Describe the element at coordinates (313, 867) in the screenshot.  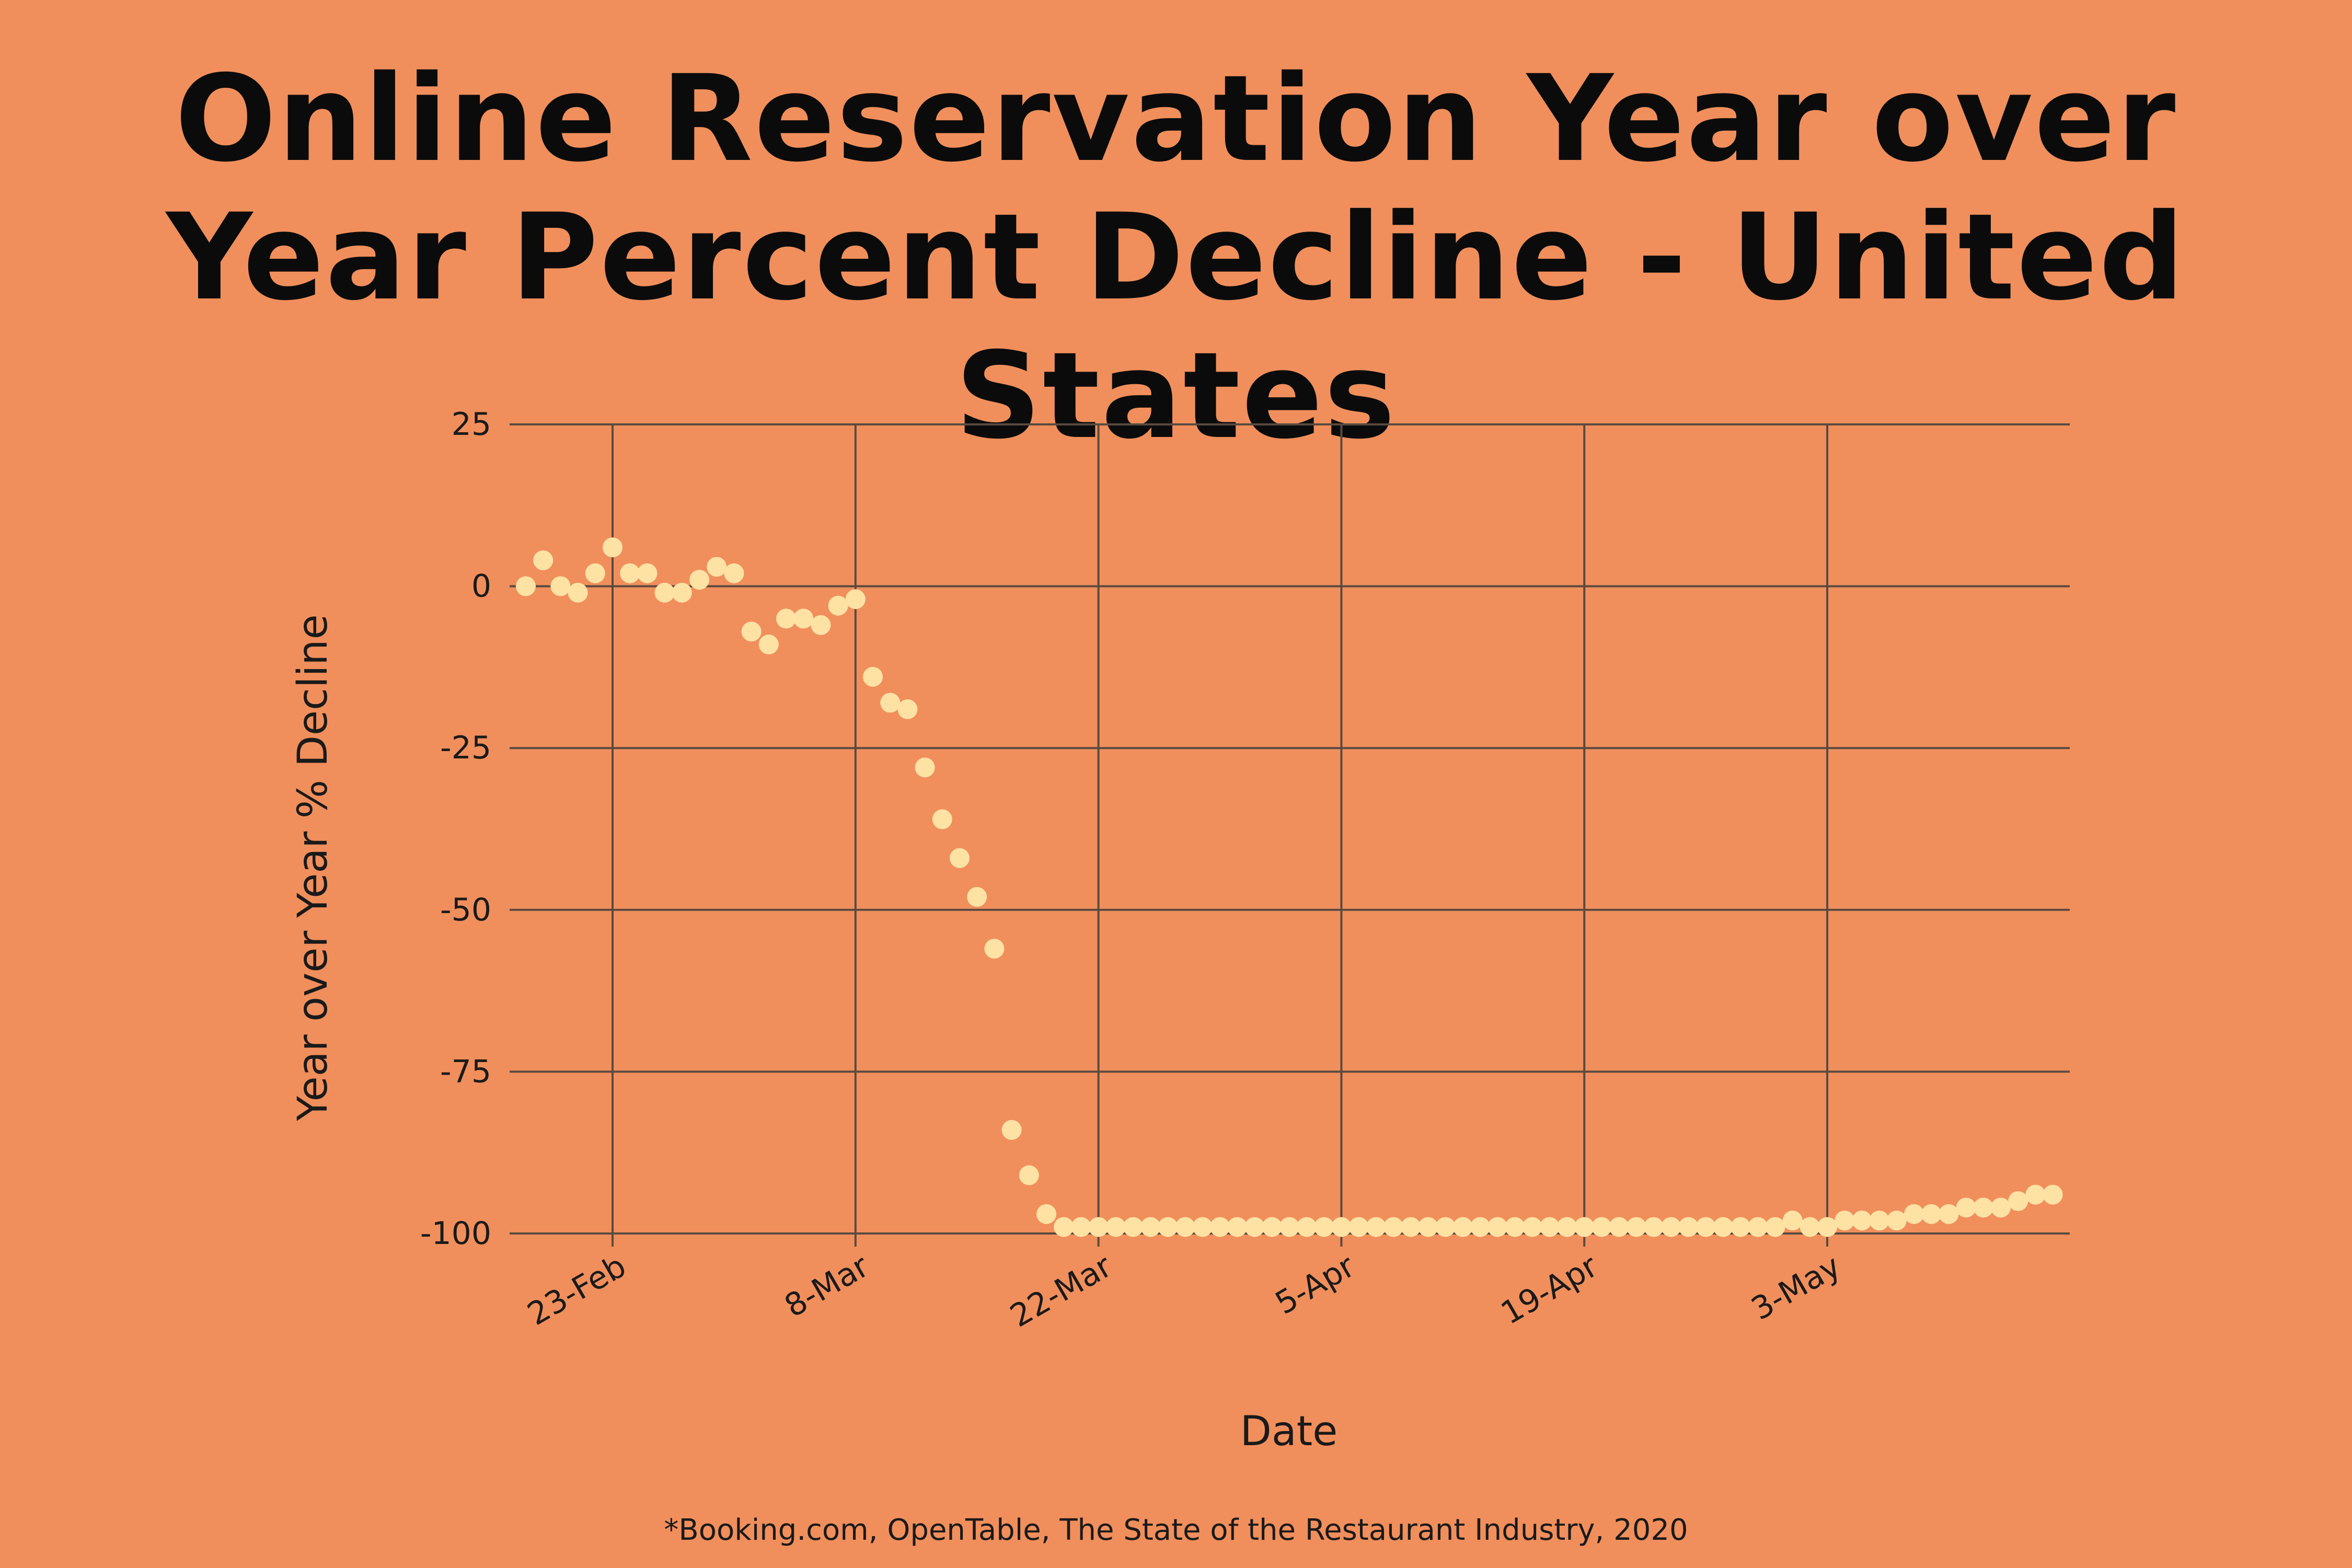
I see `y-axis-title: Year over Year % Decline` at that location.